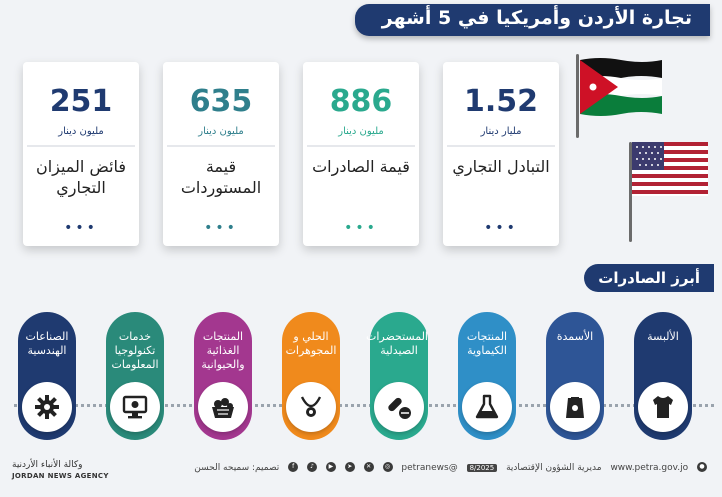 This screenshot has width=722, height=497. Describe the element at coordinates (649, 467) in the screenshot. I see `website-link: www.petra.gov.jo` at that location.